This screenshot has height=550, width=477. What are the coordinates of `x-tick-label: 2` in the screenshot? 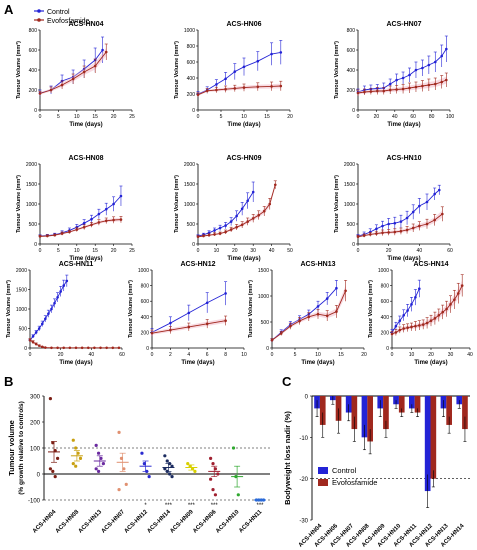 It's located at (170, 355).